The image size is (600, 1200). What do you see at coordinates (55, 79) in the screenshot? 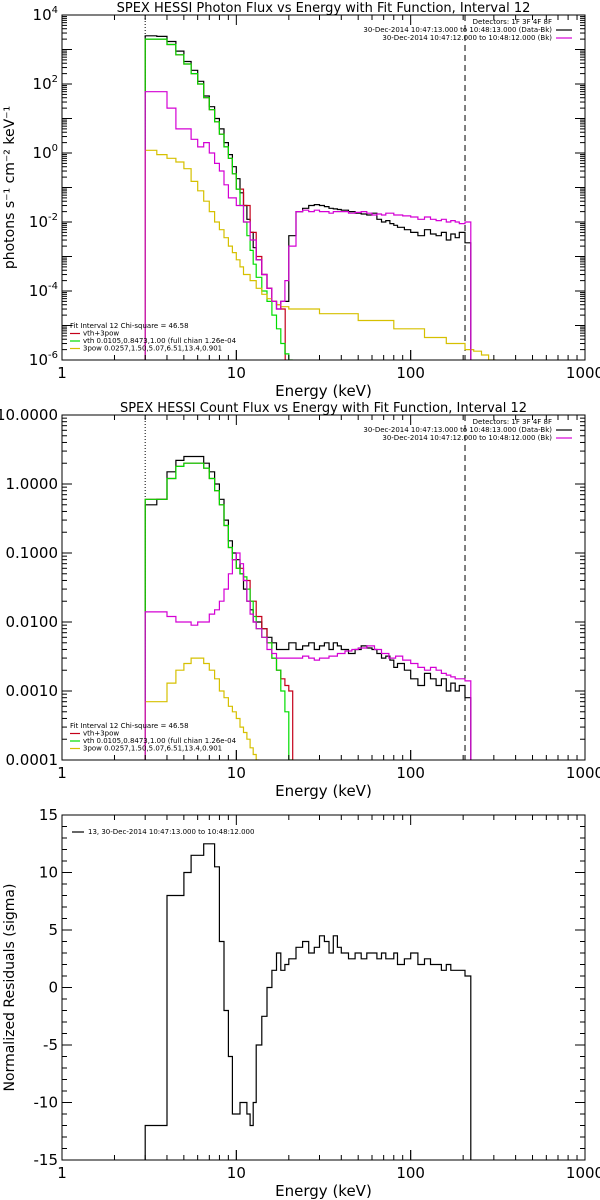
I see `y-tick-label-exp: 2` at bounding box center [55, 79].